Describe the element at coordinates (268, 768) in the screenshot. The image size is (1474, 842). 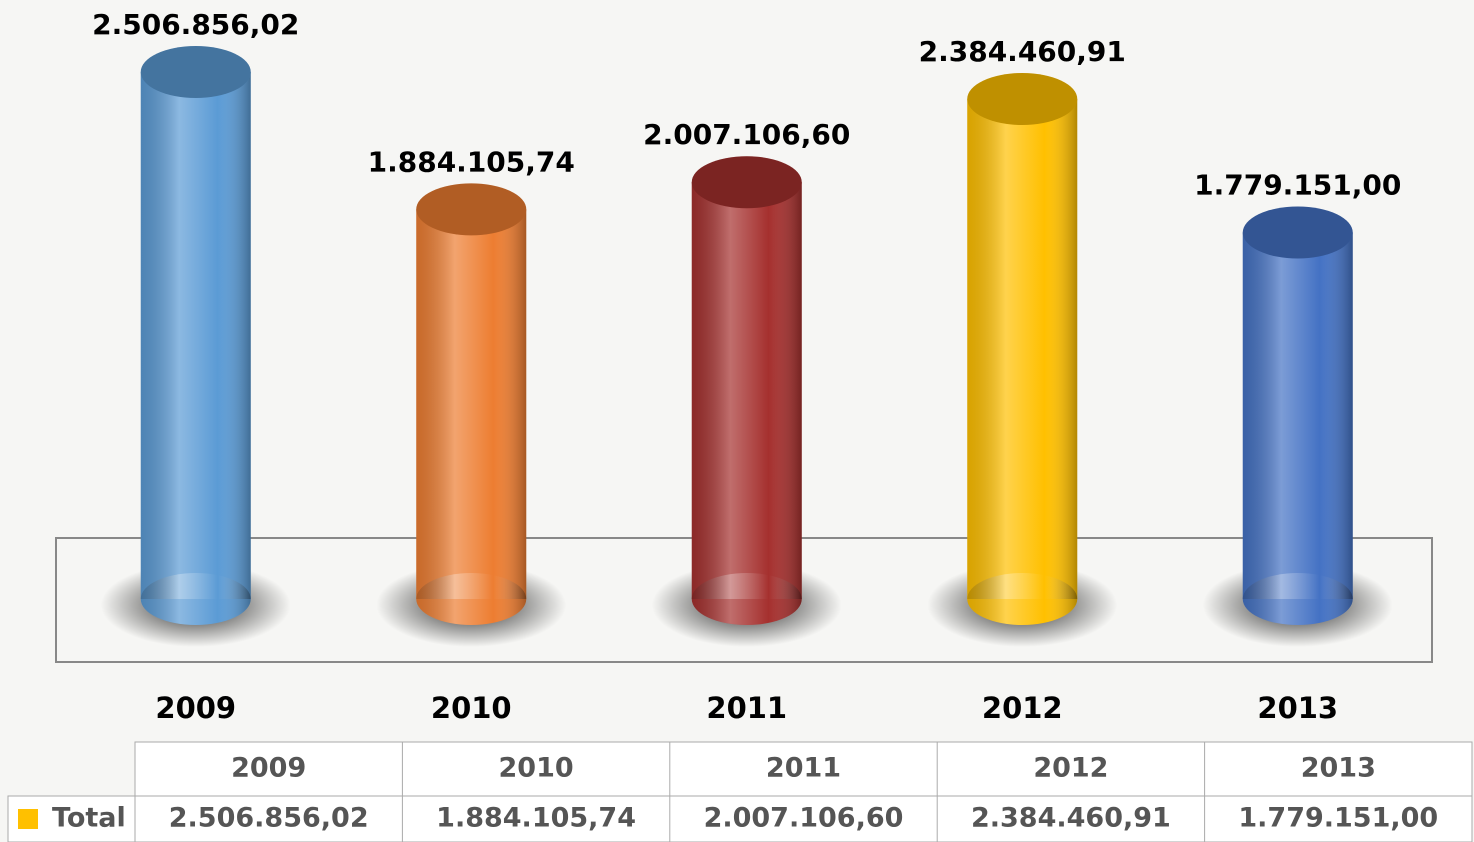
I see `table-header: 2009` at that location.